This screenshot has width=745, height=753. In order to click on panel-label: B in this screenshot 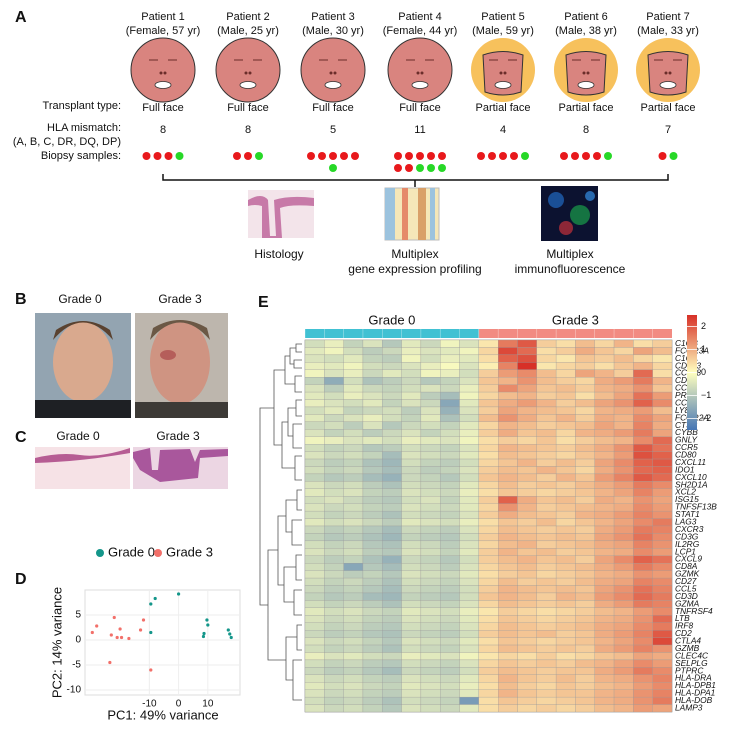, I will do `click(21, 299)`.